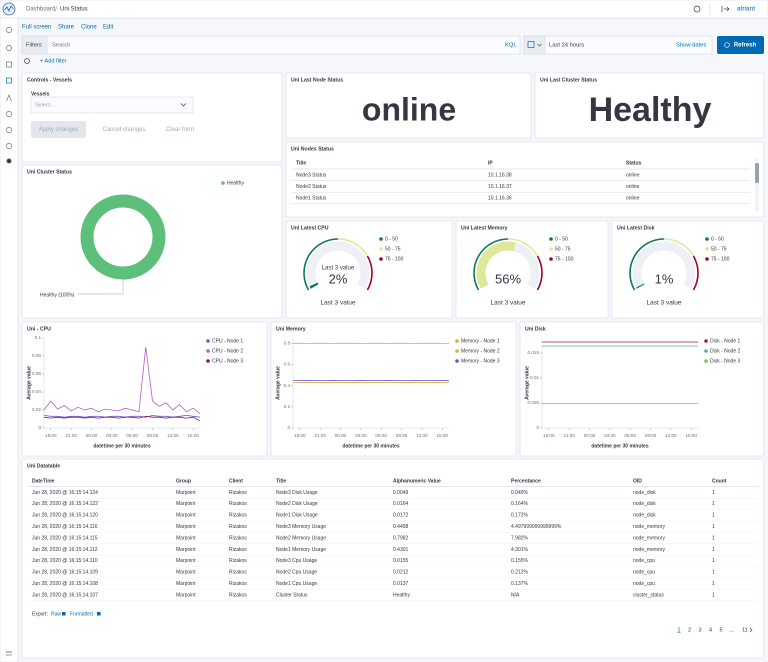 This screenshot has width=768, height=662. What do you see at coordinates (422, 435) in the screenshot?
I see `x-tick-label: 12:00` at bounding box center [422, 435].